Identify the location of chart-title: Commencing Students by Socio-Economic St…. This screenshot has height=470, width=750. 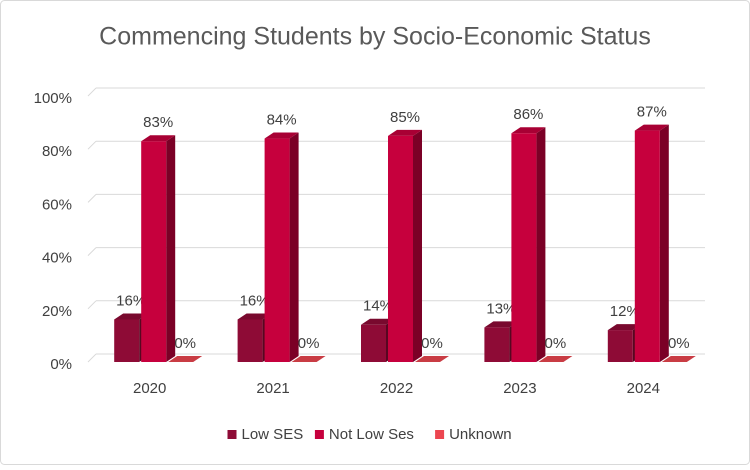
(375, 37).